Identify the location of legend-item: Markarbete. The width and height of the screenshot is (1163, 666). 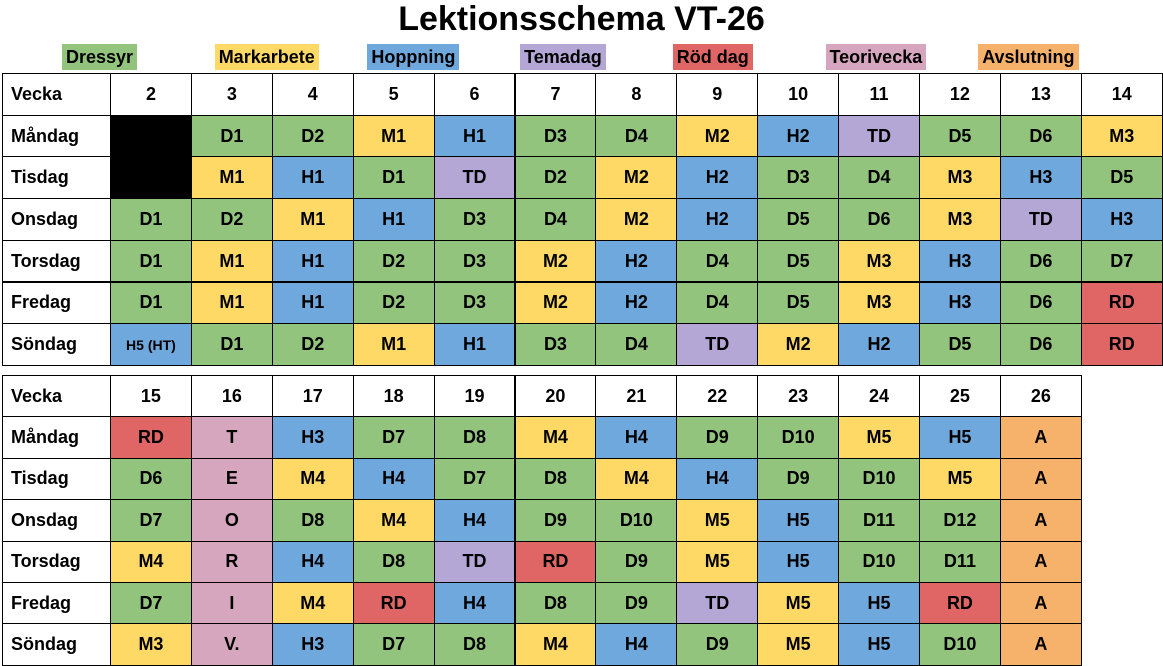
(266, 57).